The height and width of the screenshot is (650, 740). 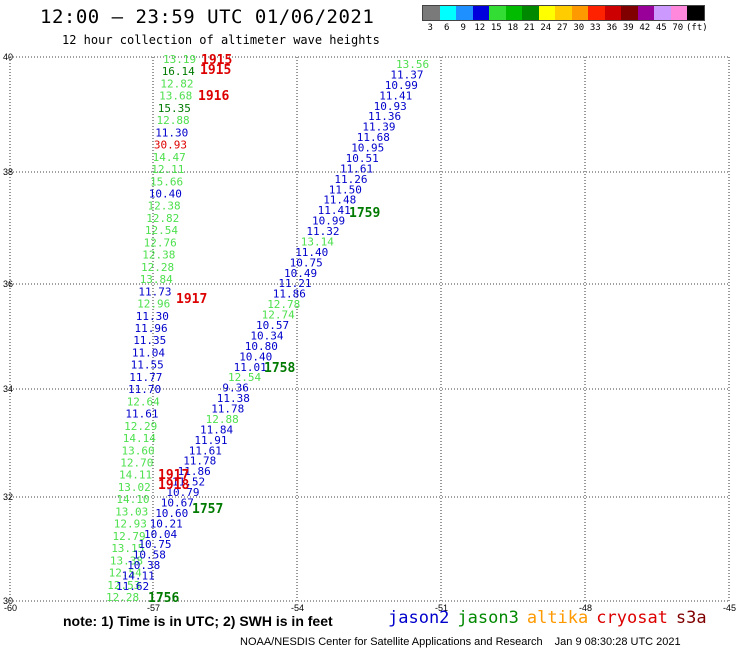 What do you see at coordinates (169, 157) in the screenshot?
I see `wave-height-value: 14.47` at bounding box center [169, 157].